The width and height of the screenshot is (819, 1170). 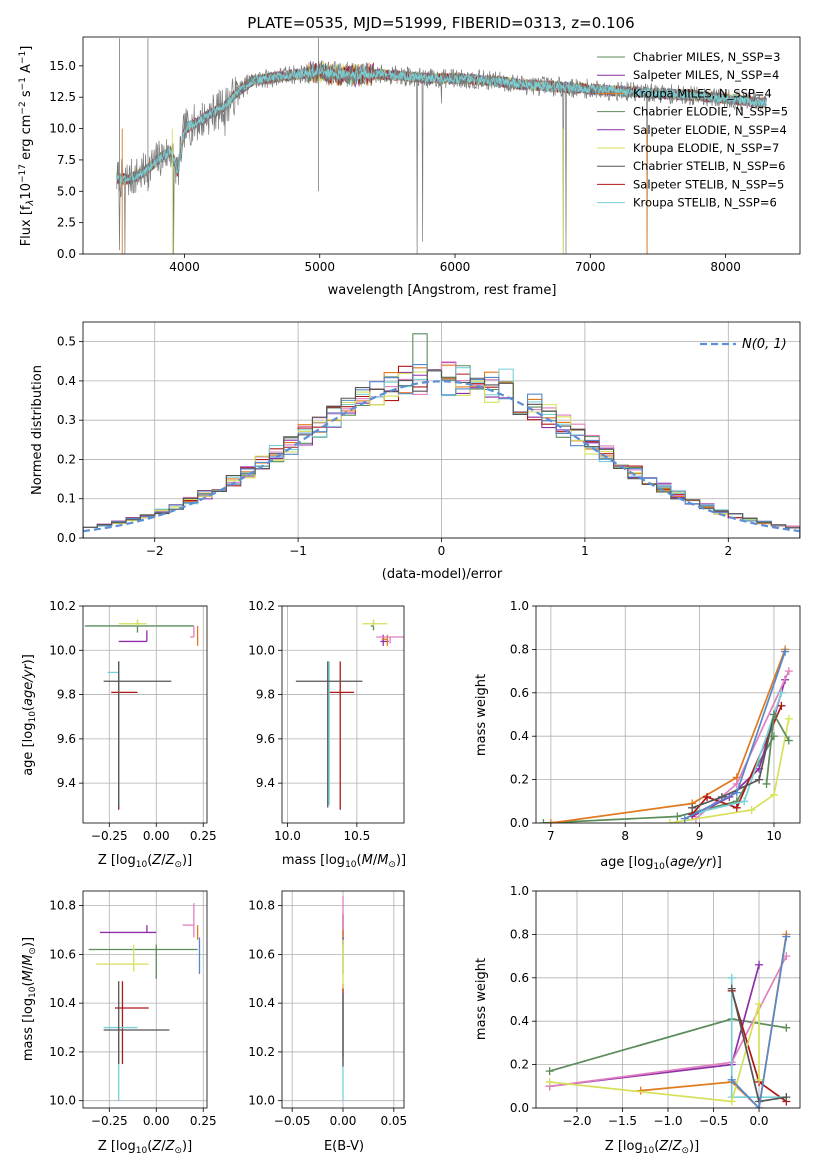 I want to click on spectrum-xlabel: wavelength [Angstrom, rest frame], so click(x=442, y=290).